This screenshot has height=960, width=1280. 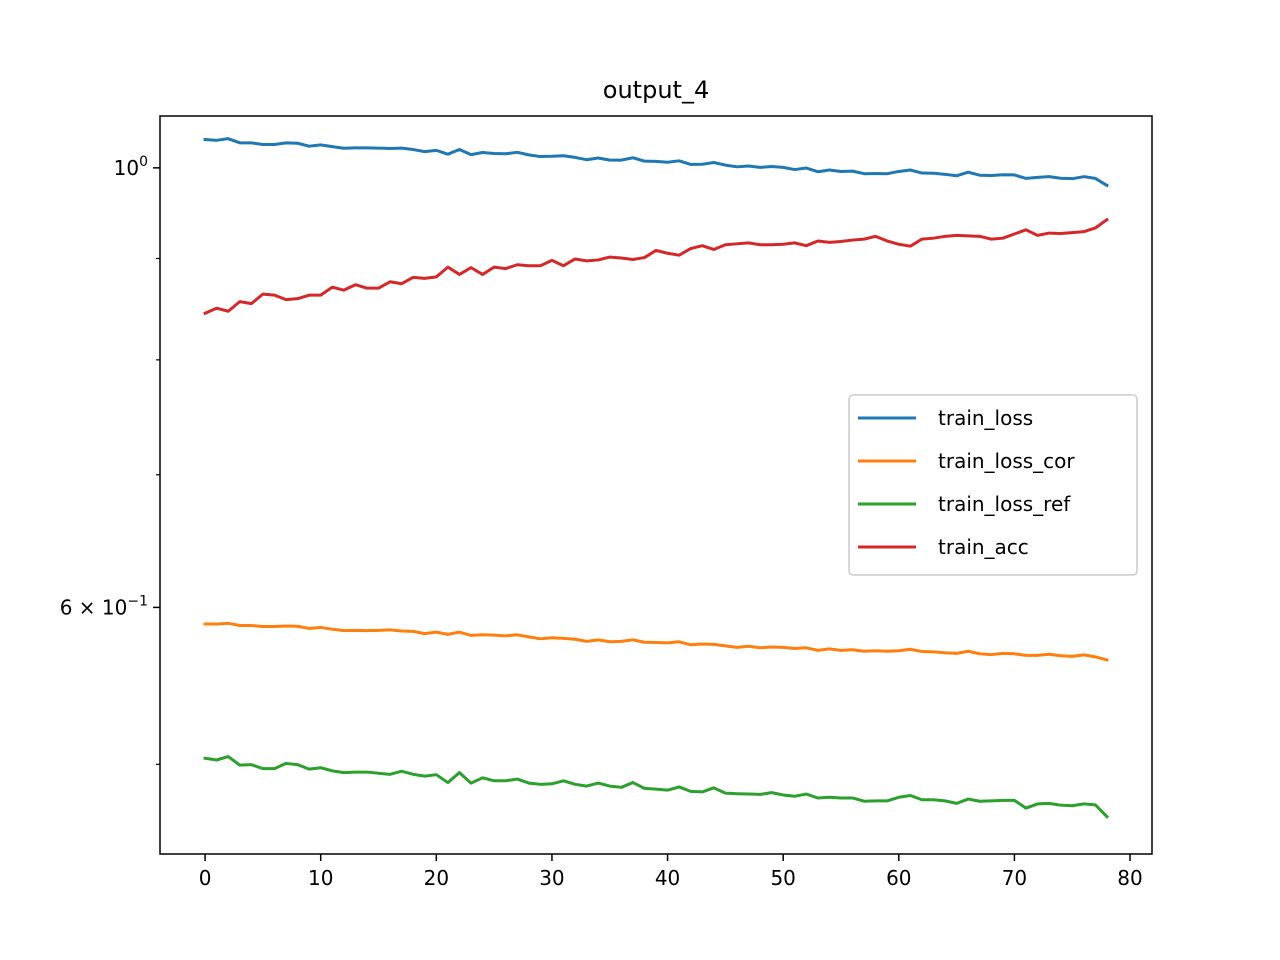 I want to click on legend-label: train_loss, so click(x=985, y=418).